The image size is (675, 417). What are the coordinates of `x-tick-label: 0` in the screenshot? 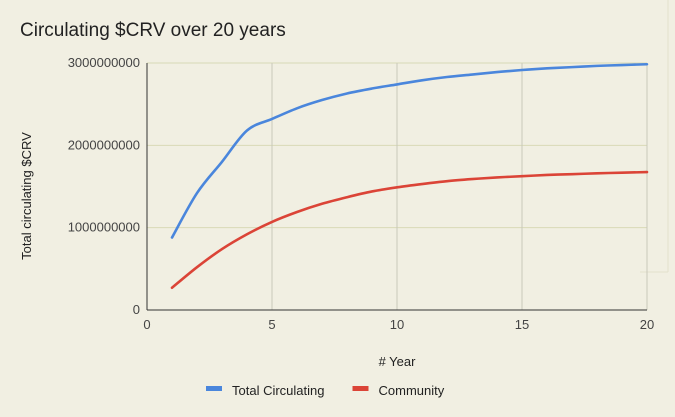 It's located at (146, 324).